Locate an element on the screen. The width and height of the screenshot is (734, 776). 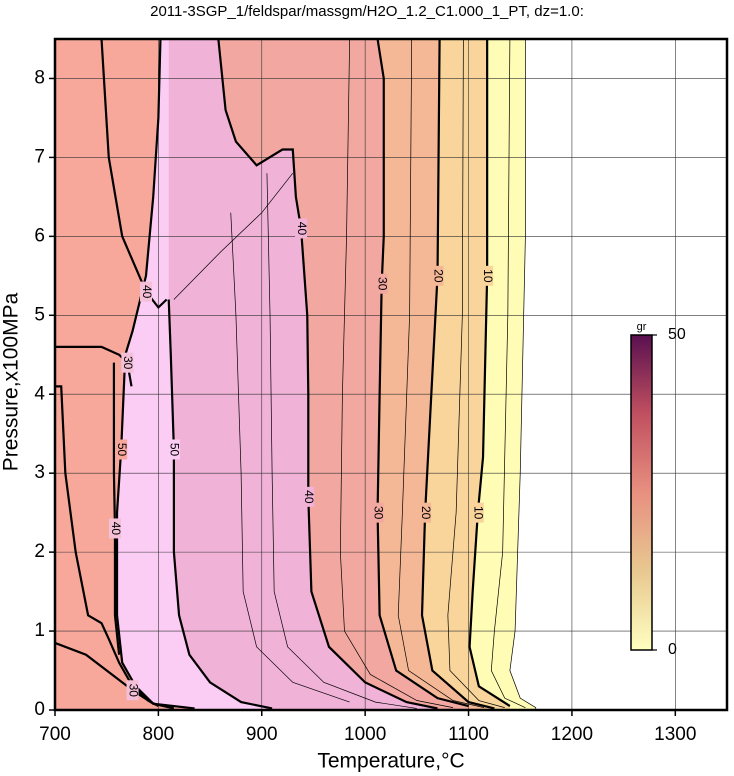
y-axis-label: Pressure,x100MPa is located at coordinates (11, 381).